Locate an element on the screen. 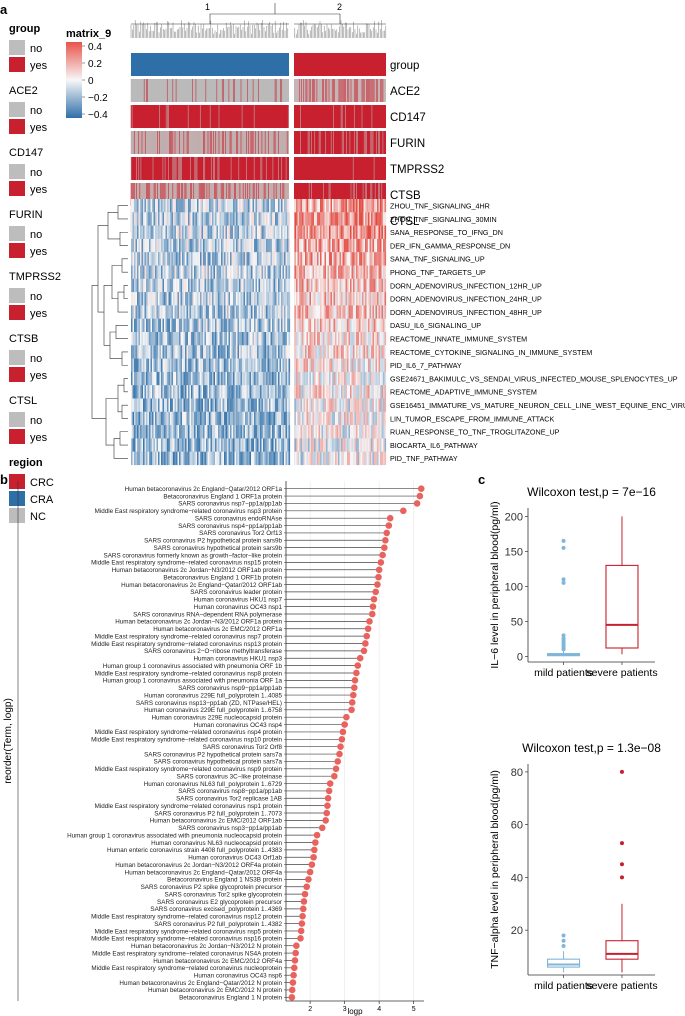 The width and height of the screenshot is (685, 1016). legend-label: yes is located at coordinates (39, 252).